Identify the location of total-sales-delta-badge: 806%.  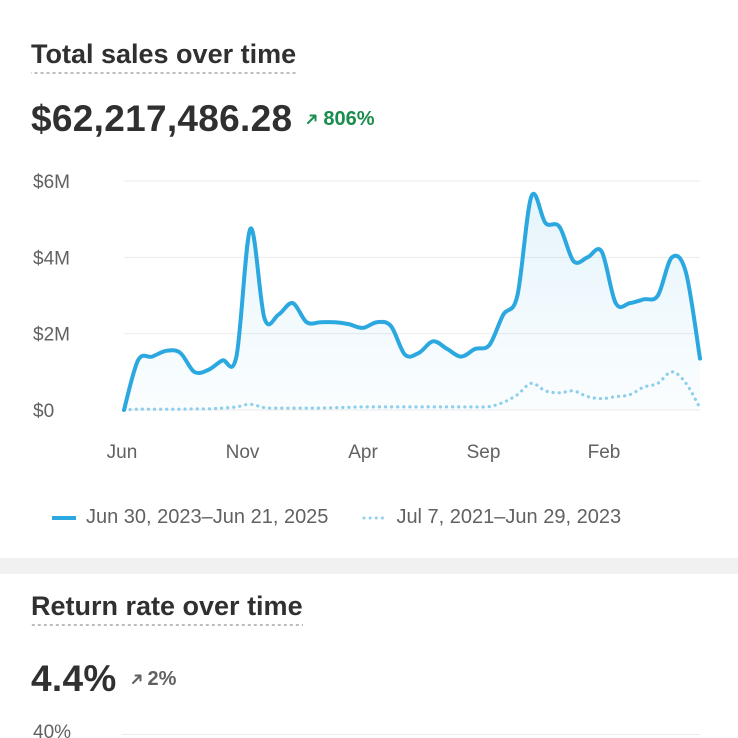
(340, 119).